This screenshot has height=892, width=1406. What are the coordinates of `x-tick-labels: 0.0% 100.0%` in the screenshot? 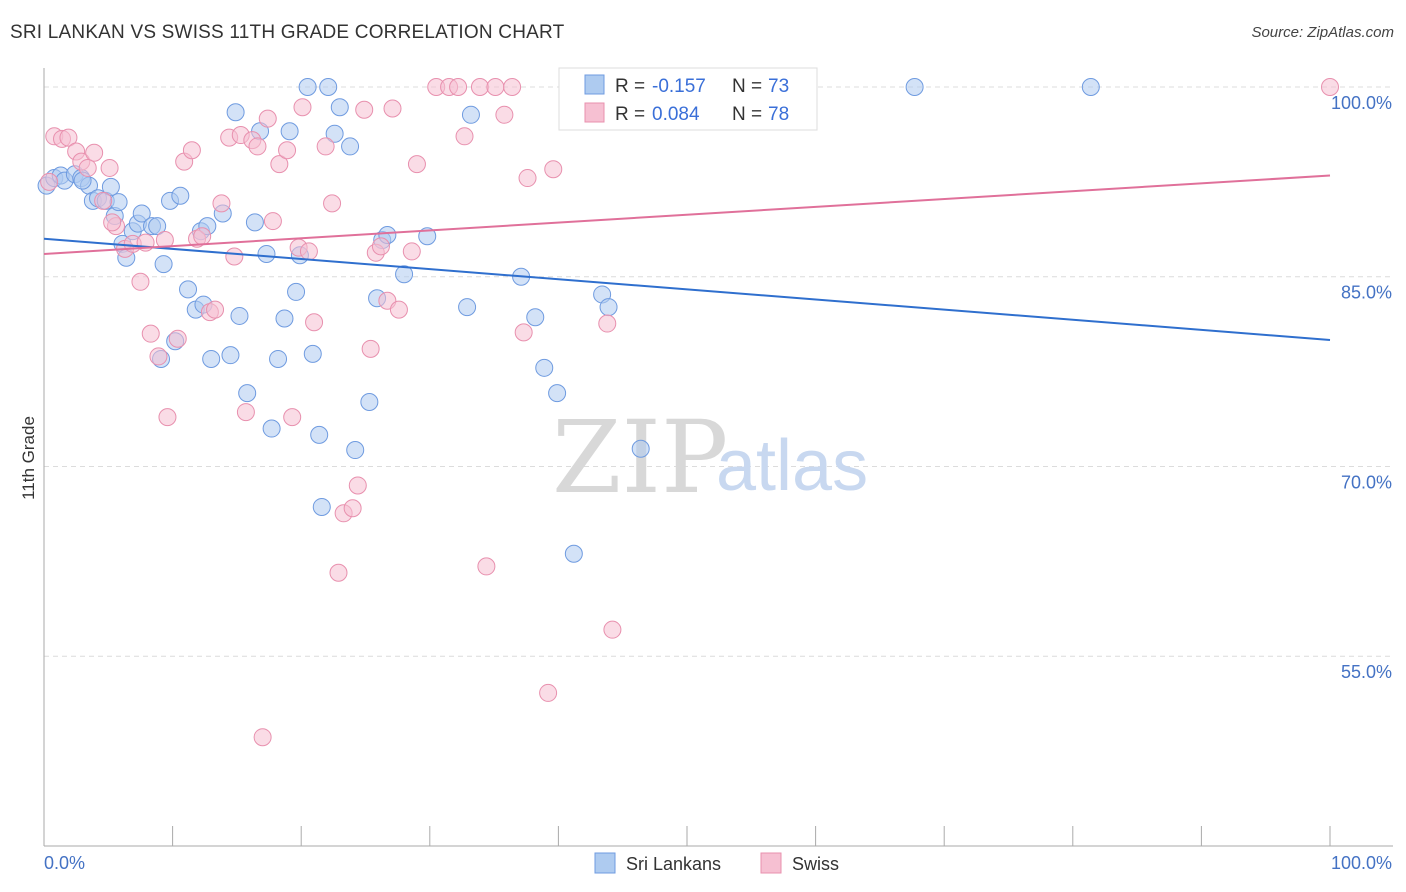 It's located at (718, 863).